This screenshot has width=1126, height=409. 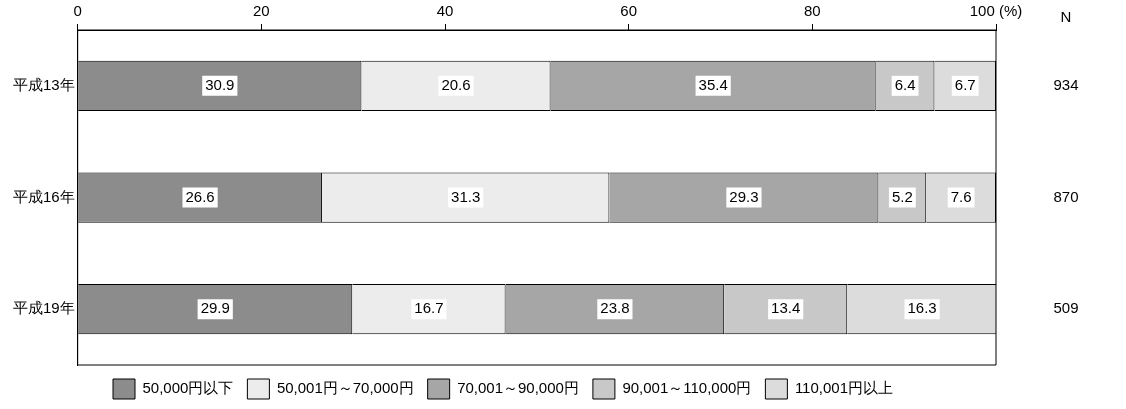 What do you see at coordinates (44, 84) in the screenshot?
I see `y-tick-label: 平成13年` at bounding box center [44, 84].